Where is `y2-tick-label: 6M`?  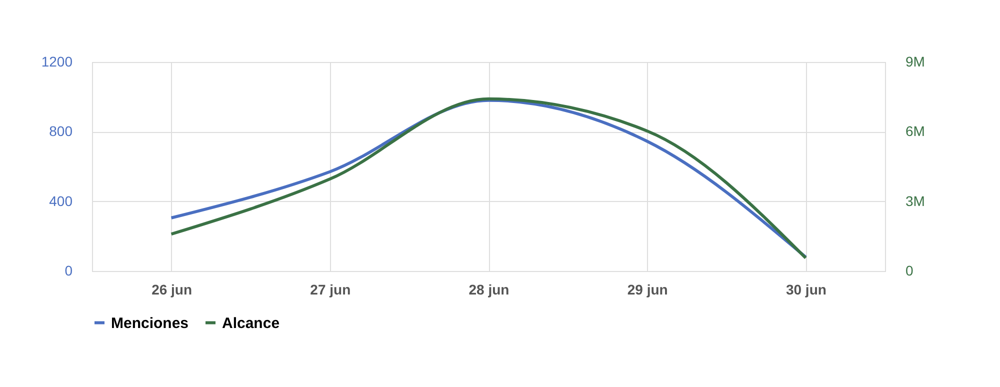
y2-tick-label: 6M is located at coordinates (915, 131).